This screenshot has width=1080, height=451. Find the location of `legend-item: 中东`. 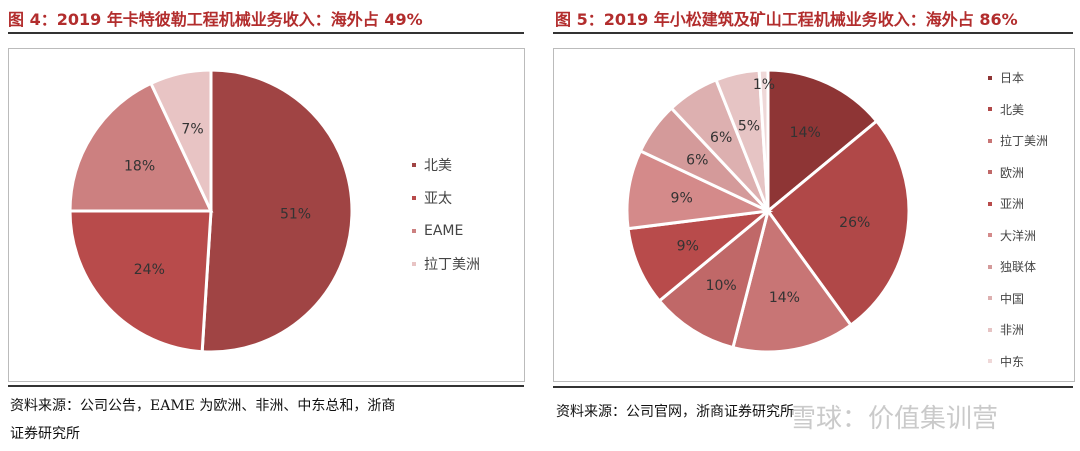

legend-item: 中东 is located at coordinates (1018, 362).